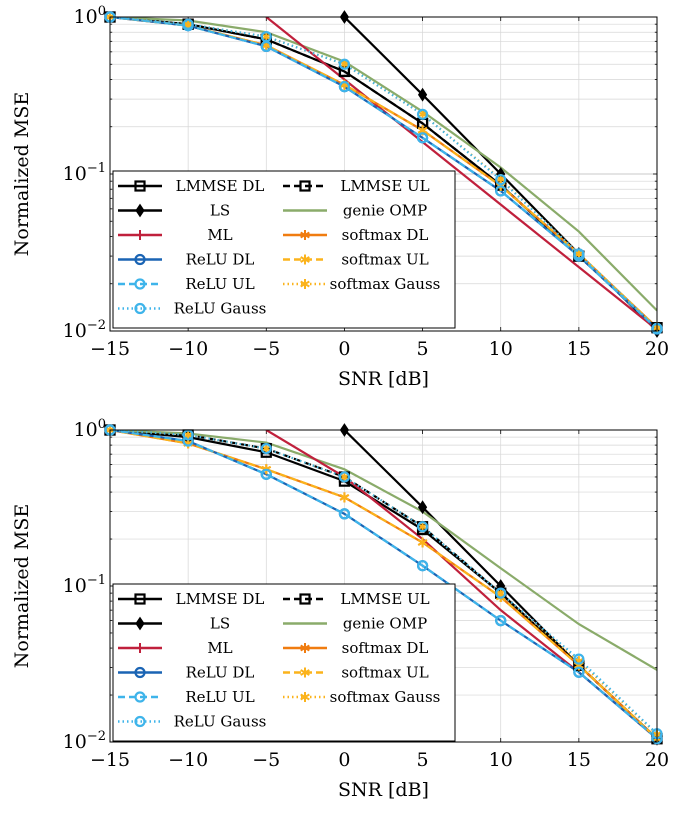  Describe the element at coordinates (220, 309) in the screenshot. I see `legend-entry-label: ReLU Gauss` at that location.